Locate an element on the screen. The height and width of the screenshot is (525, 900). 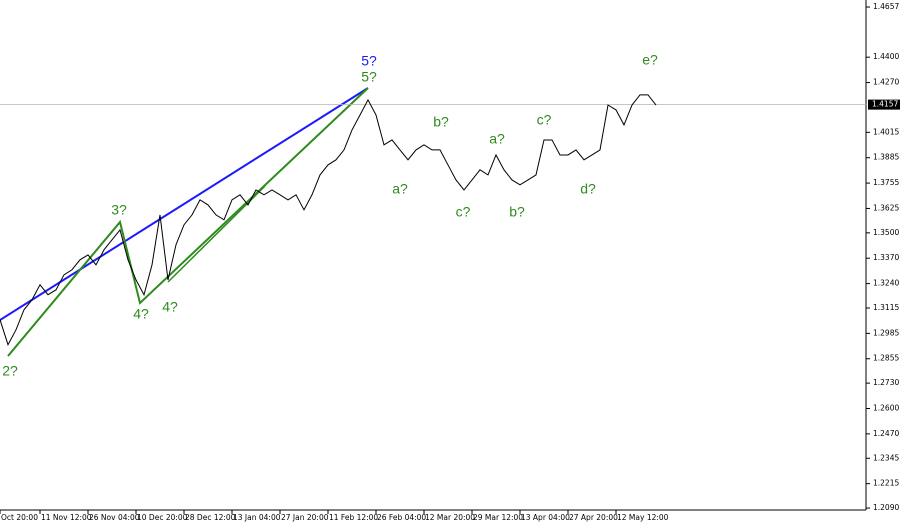
price-label-box is located at coordinates (884, 104).